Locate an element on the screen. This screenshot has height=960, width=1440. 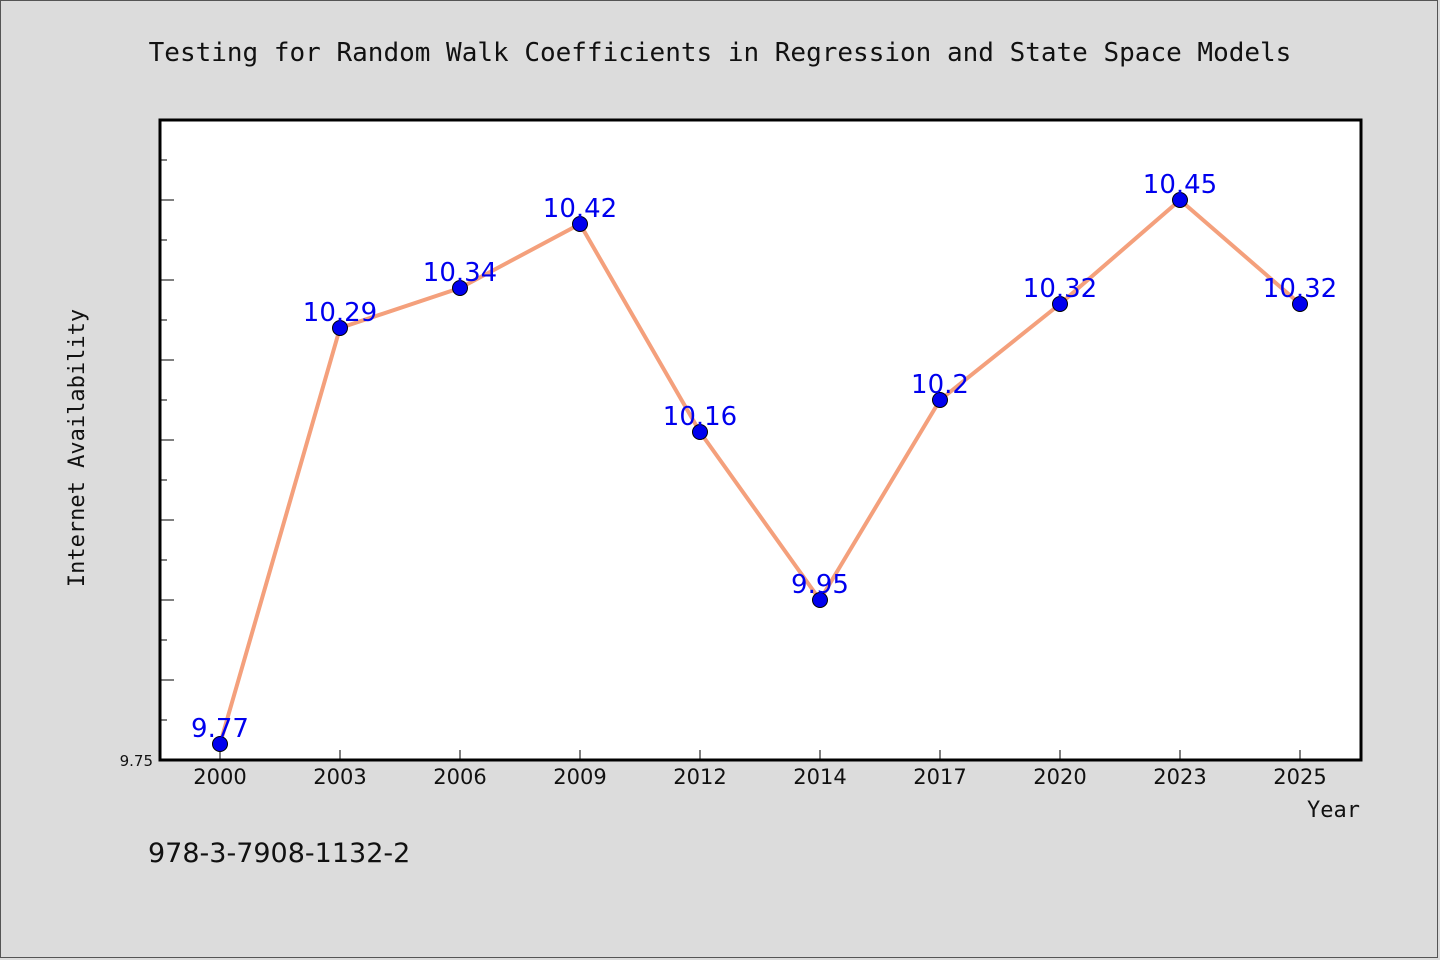
y-tick-label: 9.75 is located at coordinates (136, 761).